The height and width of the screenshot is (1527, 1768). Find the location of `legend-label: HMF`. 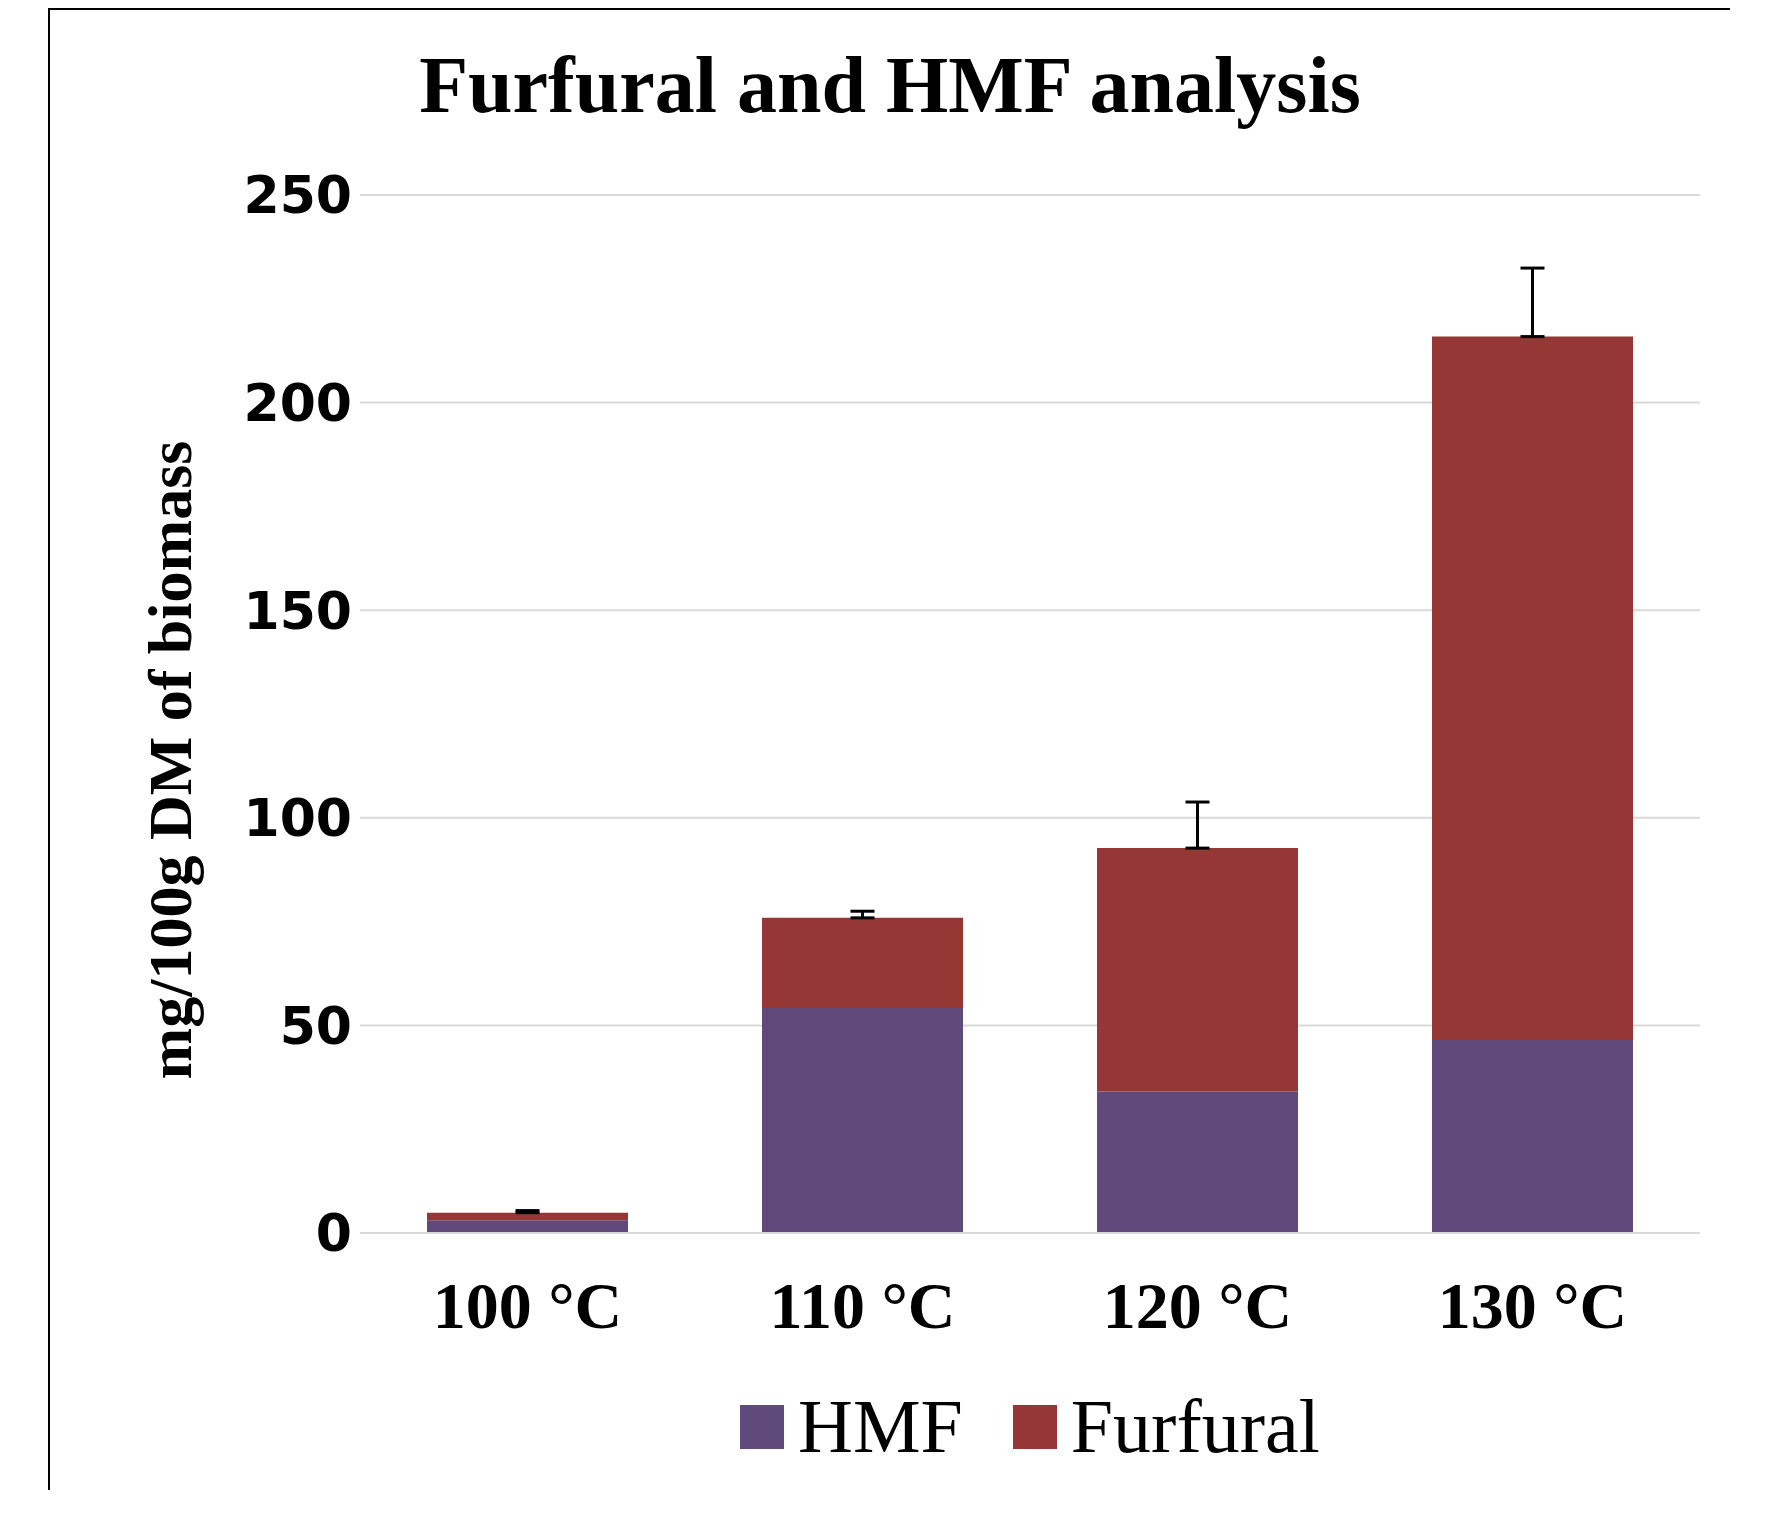

legend-label: HMF is located at coordinates (880, 1426).